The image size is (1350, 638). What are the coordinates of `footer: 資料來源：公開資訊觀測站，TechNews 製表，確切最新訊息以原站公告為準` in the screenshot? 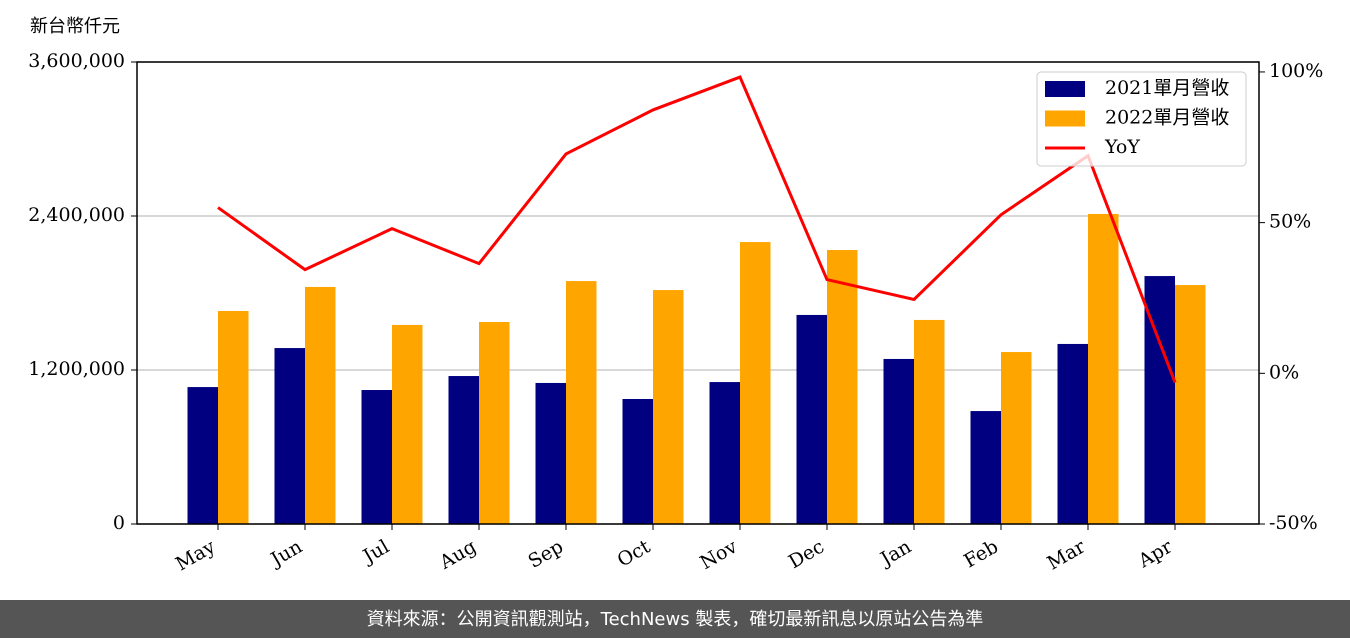 It's located at (675, 619).